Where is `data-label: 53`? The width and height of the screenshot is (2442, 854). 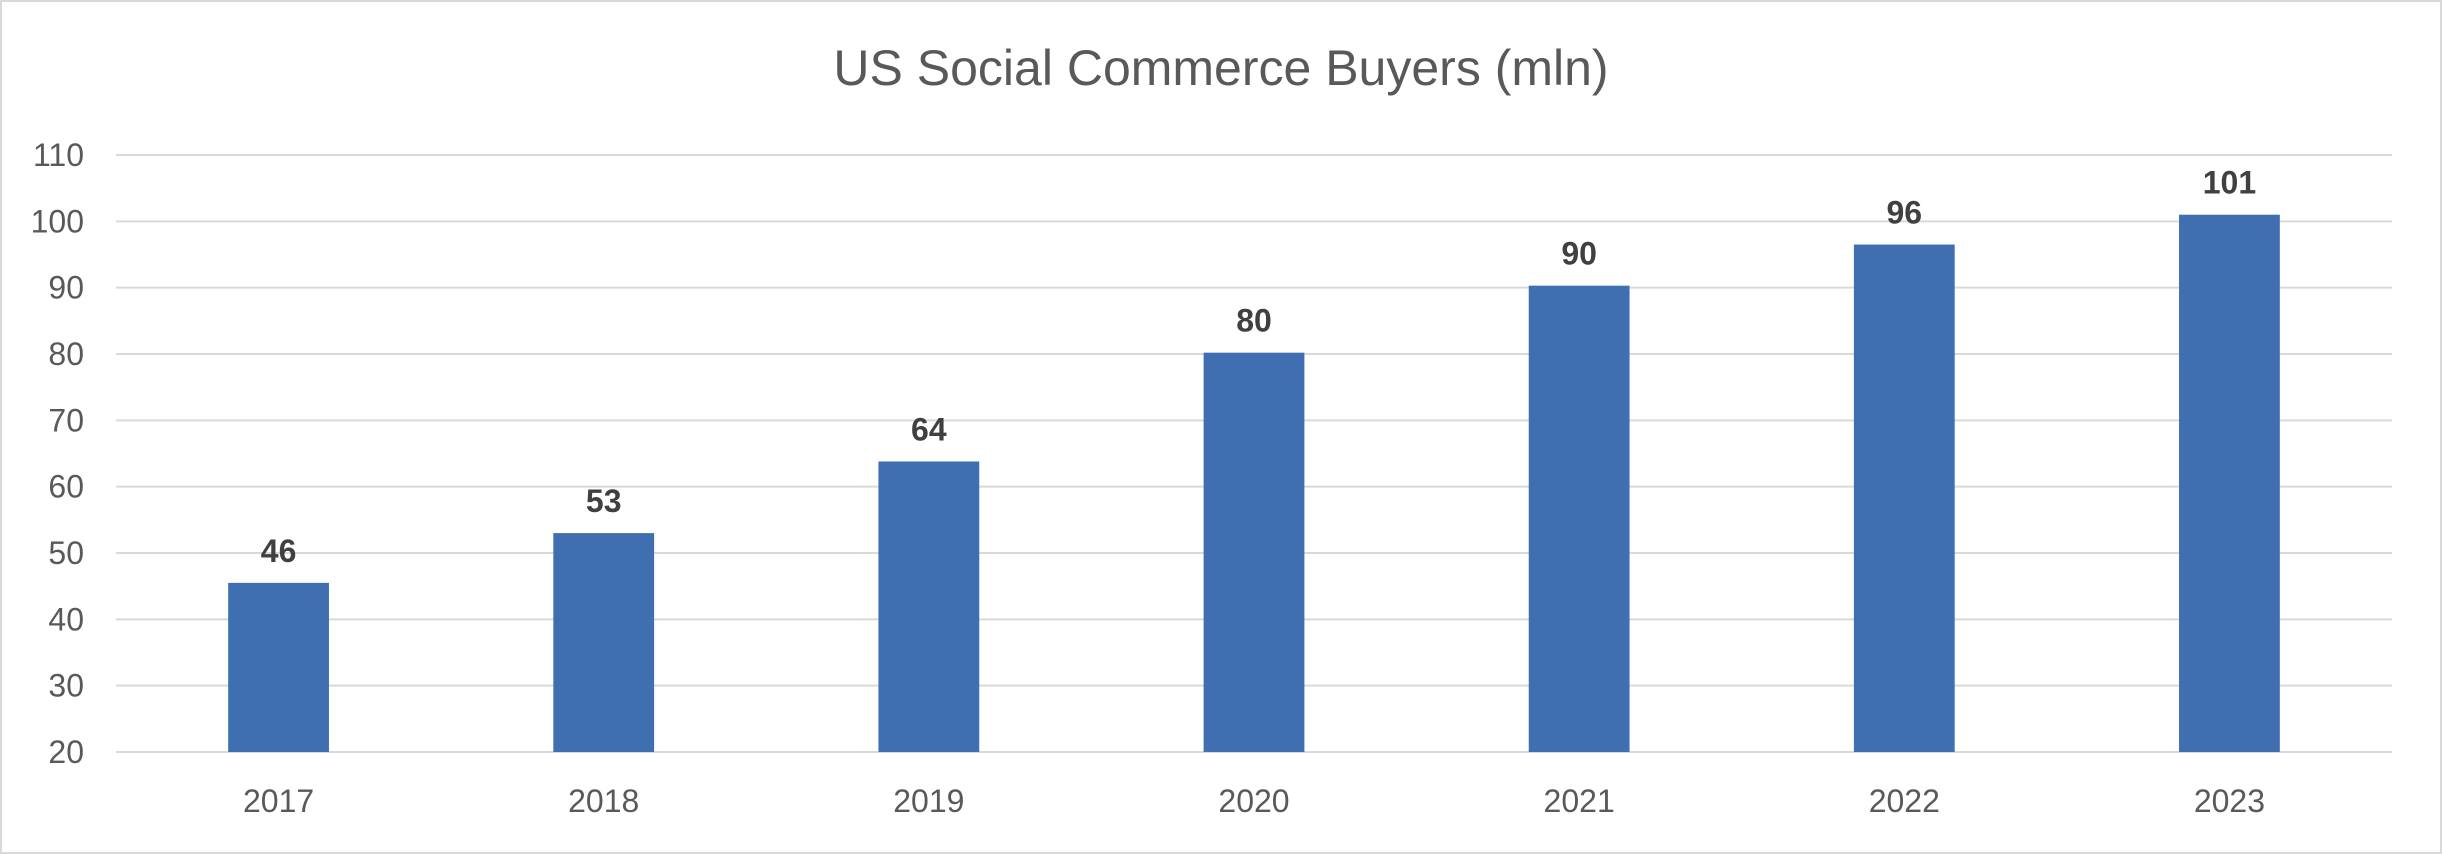
data-label: 53 is located at coordinates (604, 501).